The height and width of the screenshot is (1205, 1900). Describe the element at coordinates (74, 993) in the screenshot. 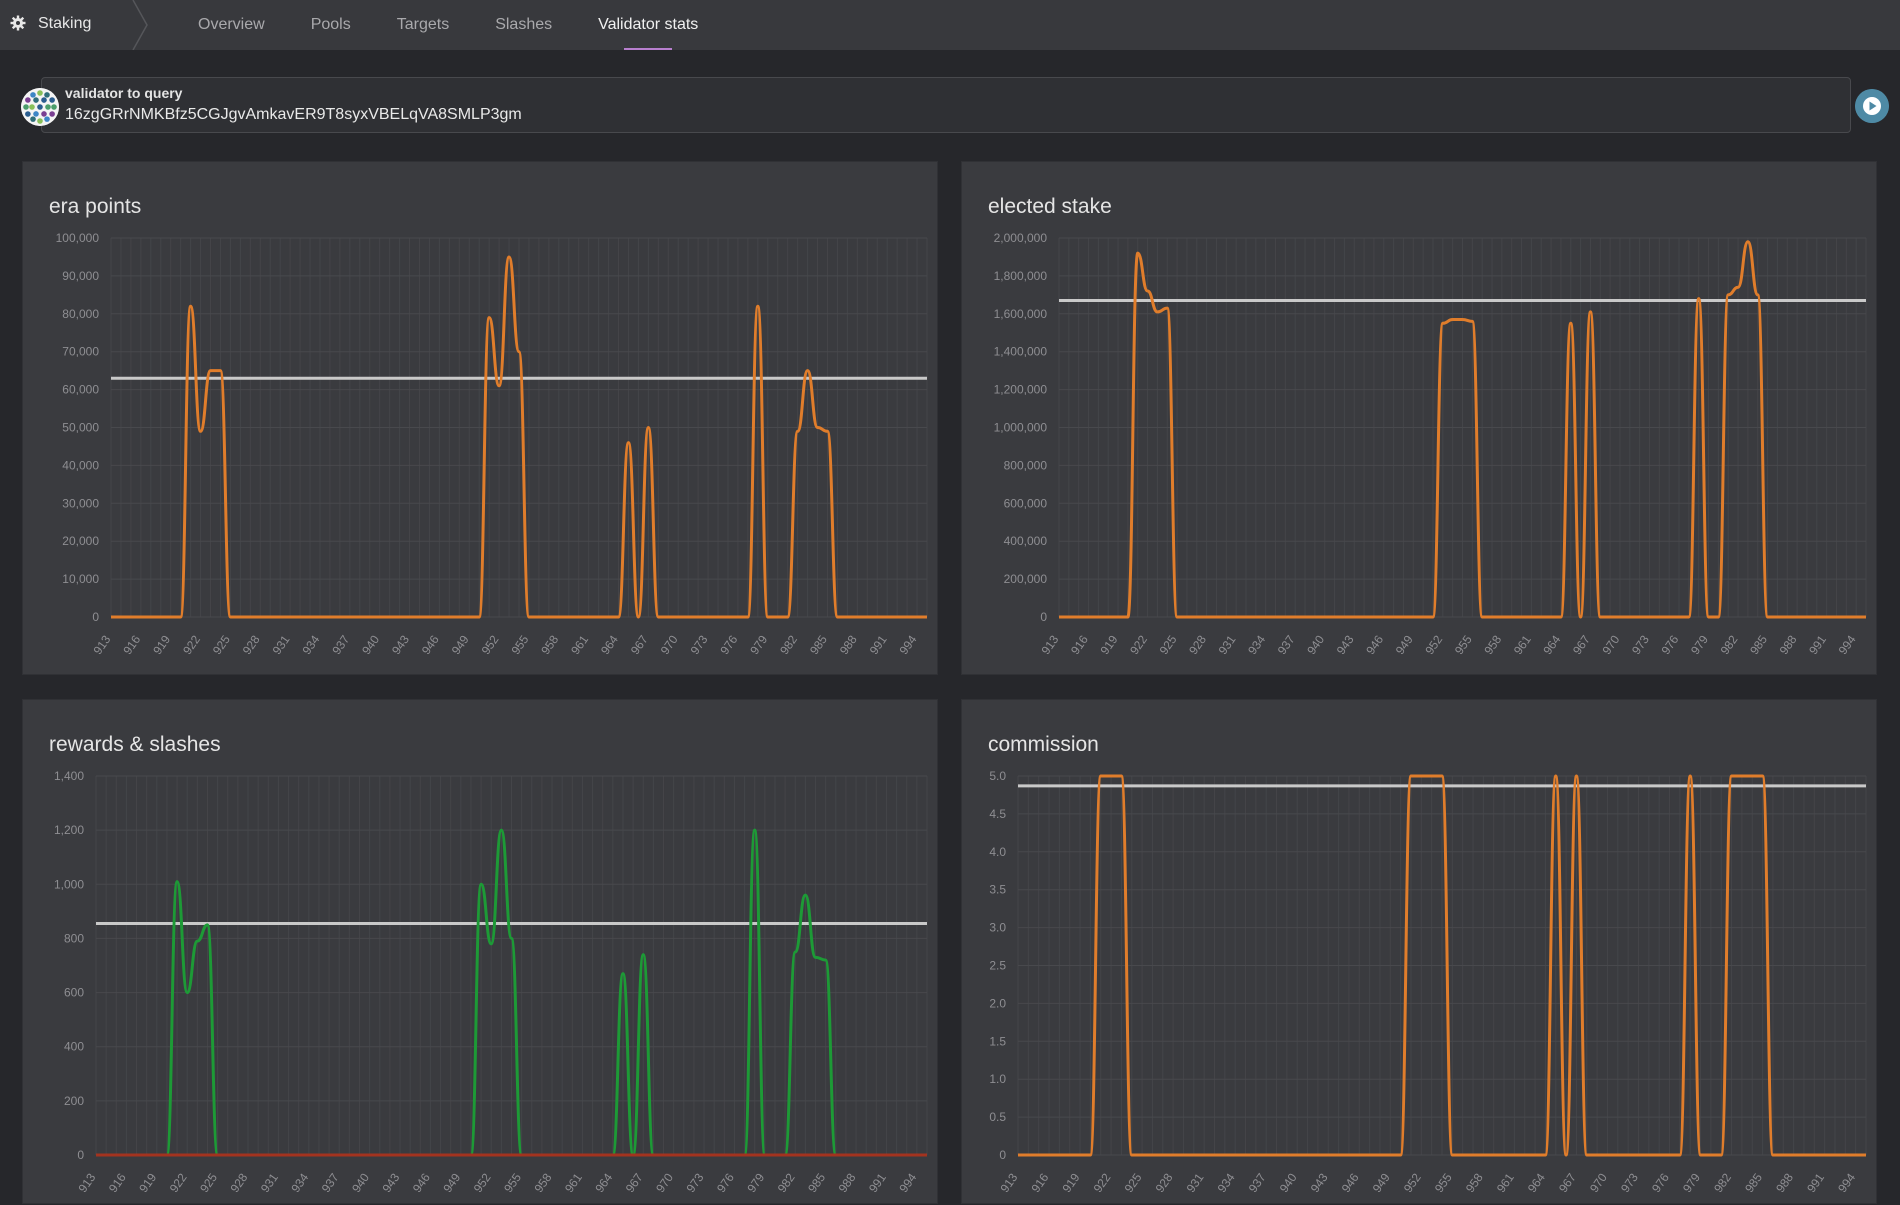

I see `y-tick-label: 600` at that location.